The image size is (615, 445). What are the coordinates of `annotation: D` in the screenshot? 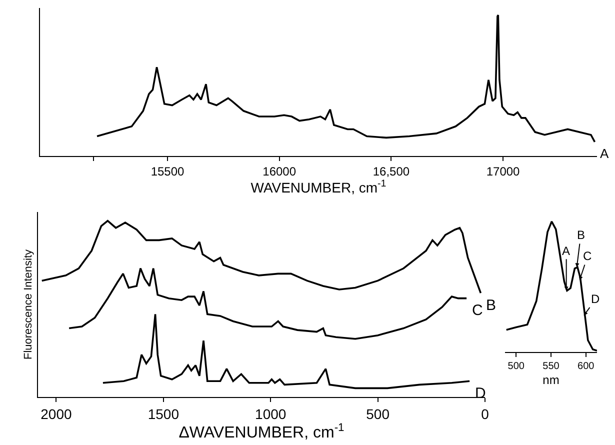 It's located at (595, 299).